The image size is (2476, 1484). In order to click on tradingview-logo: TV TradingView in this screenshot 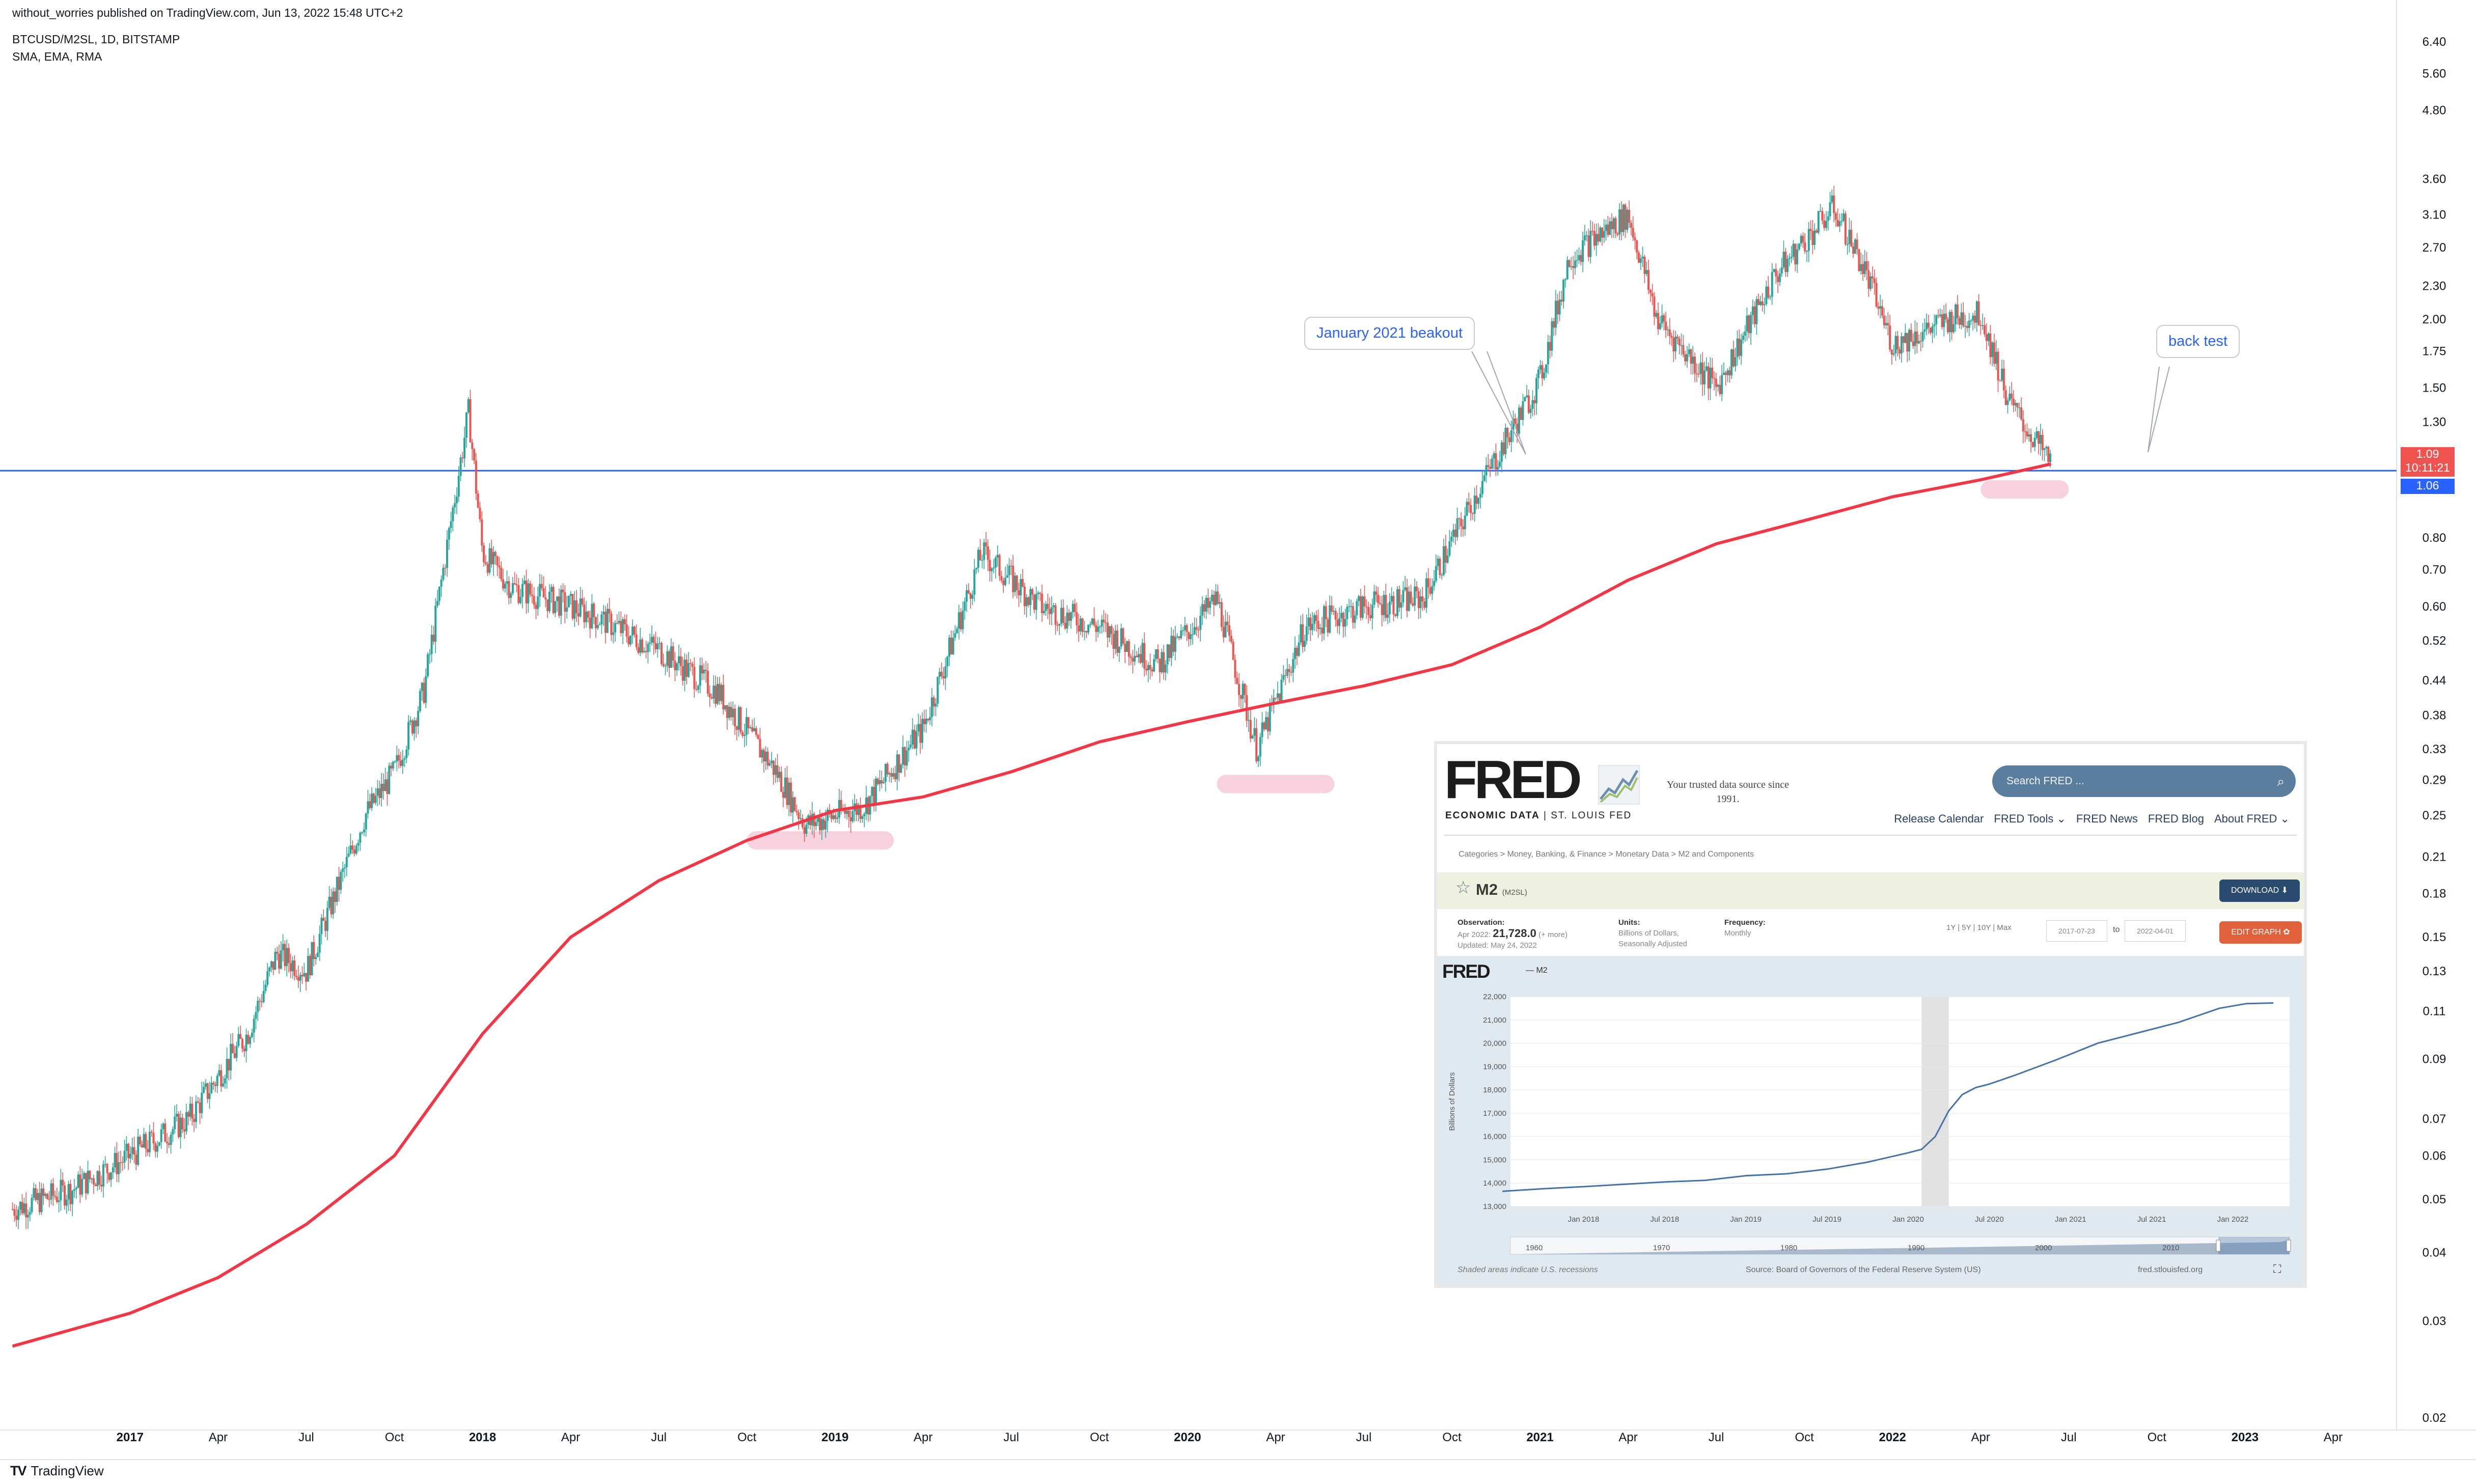, I will do `click(57, 1471)`.